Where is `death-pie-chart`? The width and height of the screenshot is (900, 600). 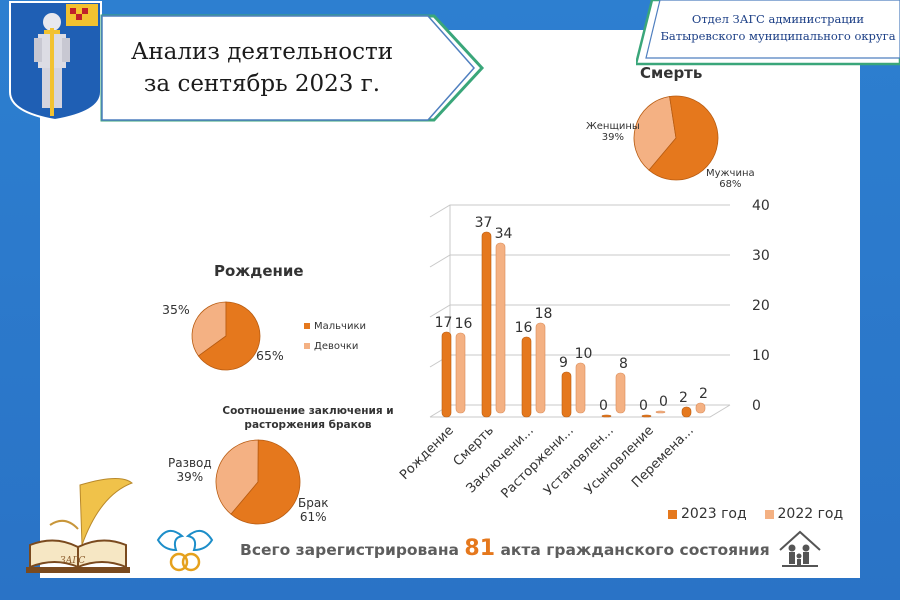 death-pie-chart is located at coordinates (676, 138).